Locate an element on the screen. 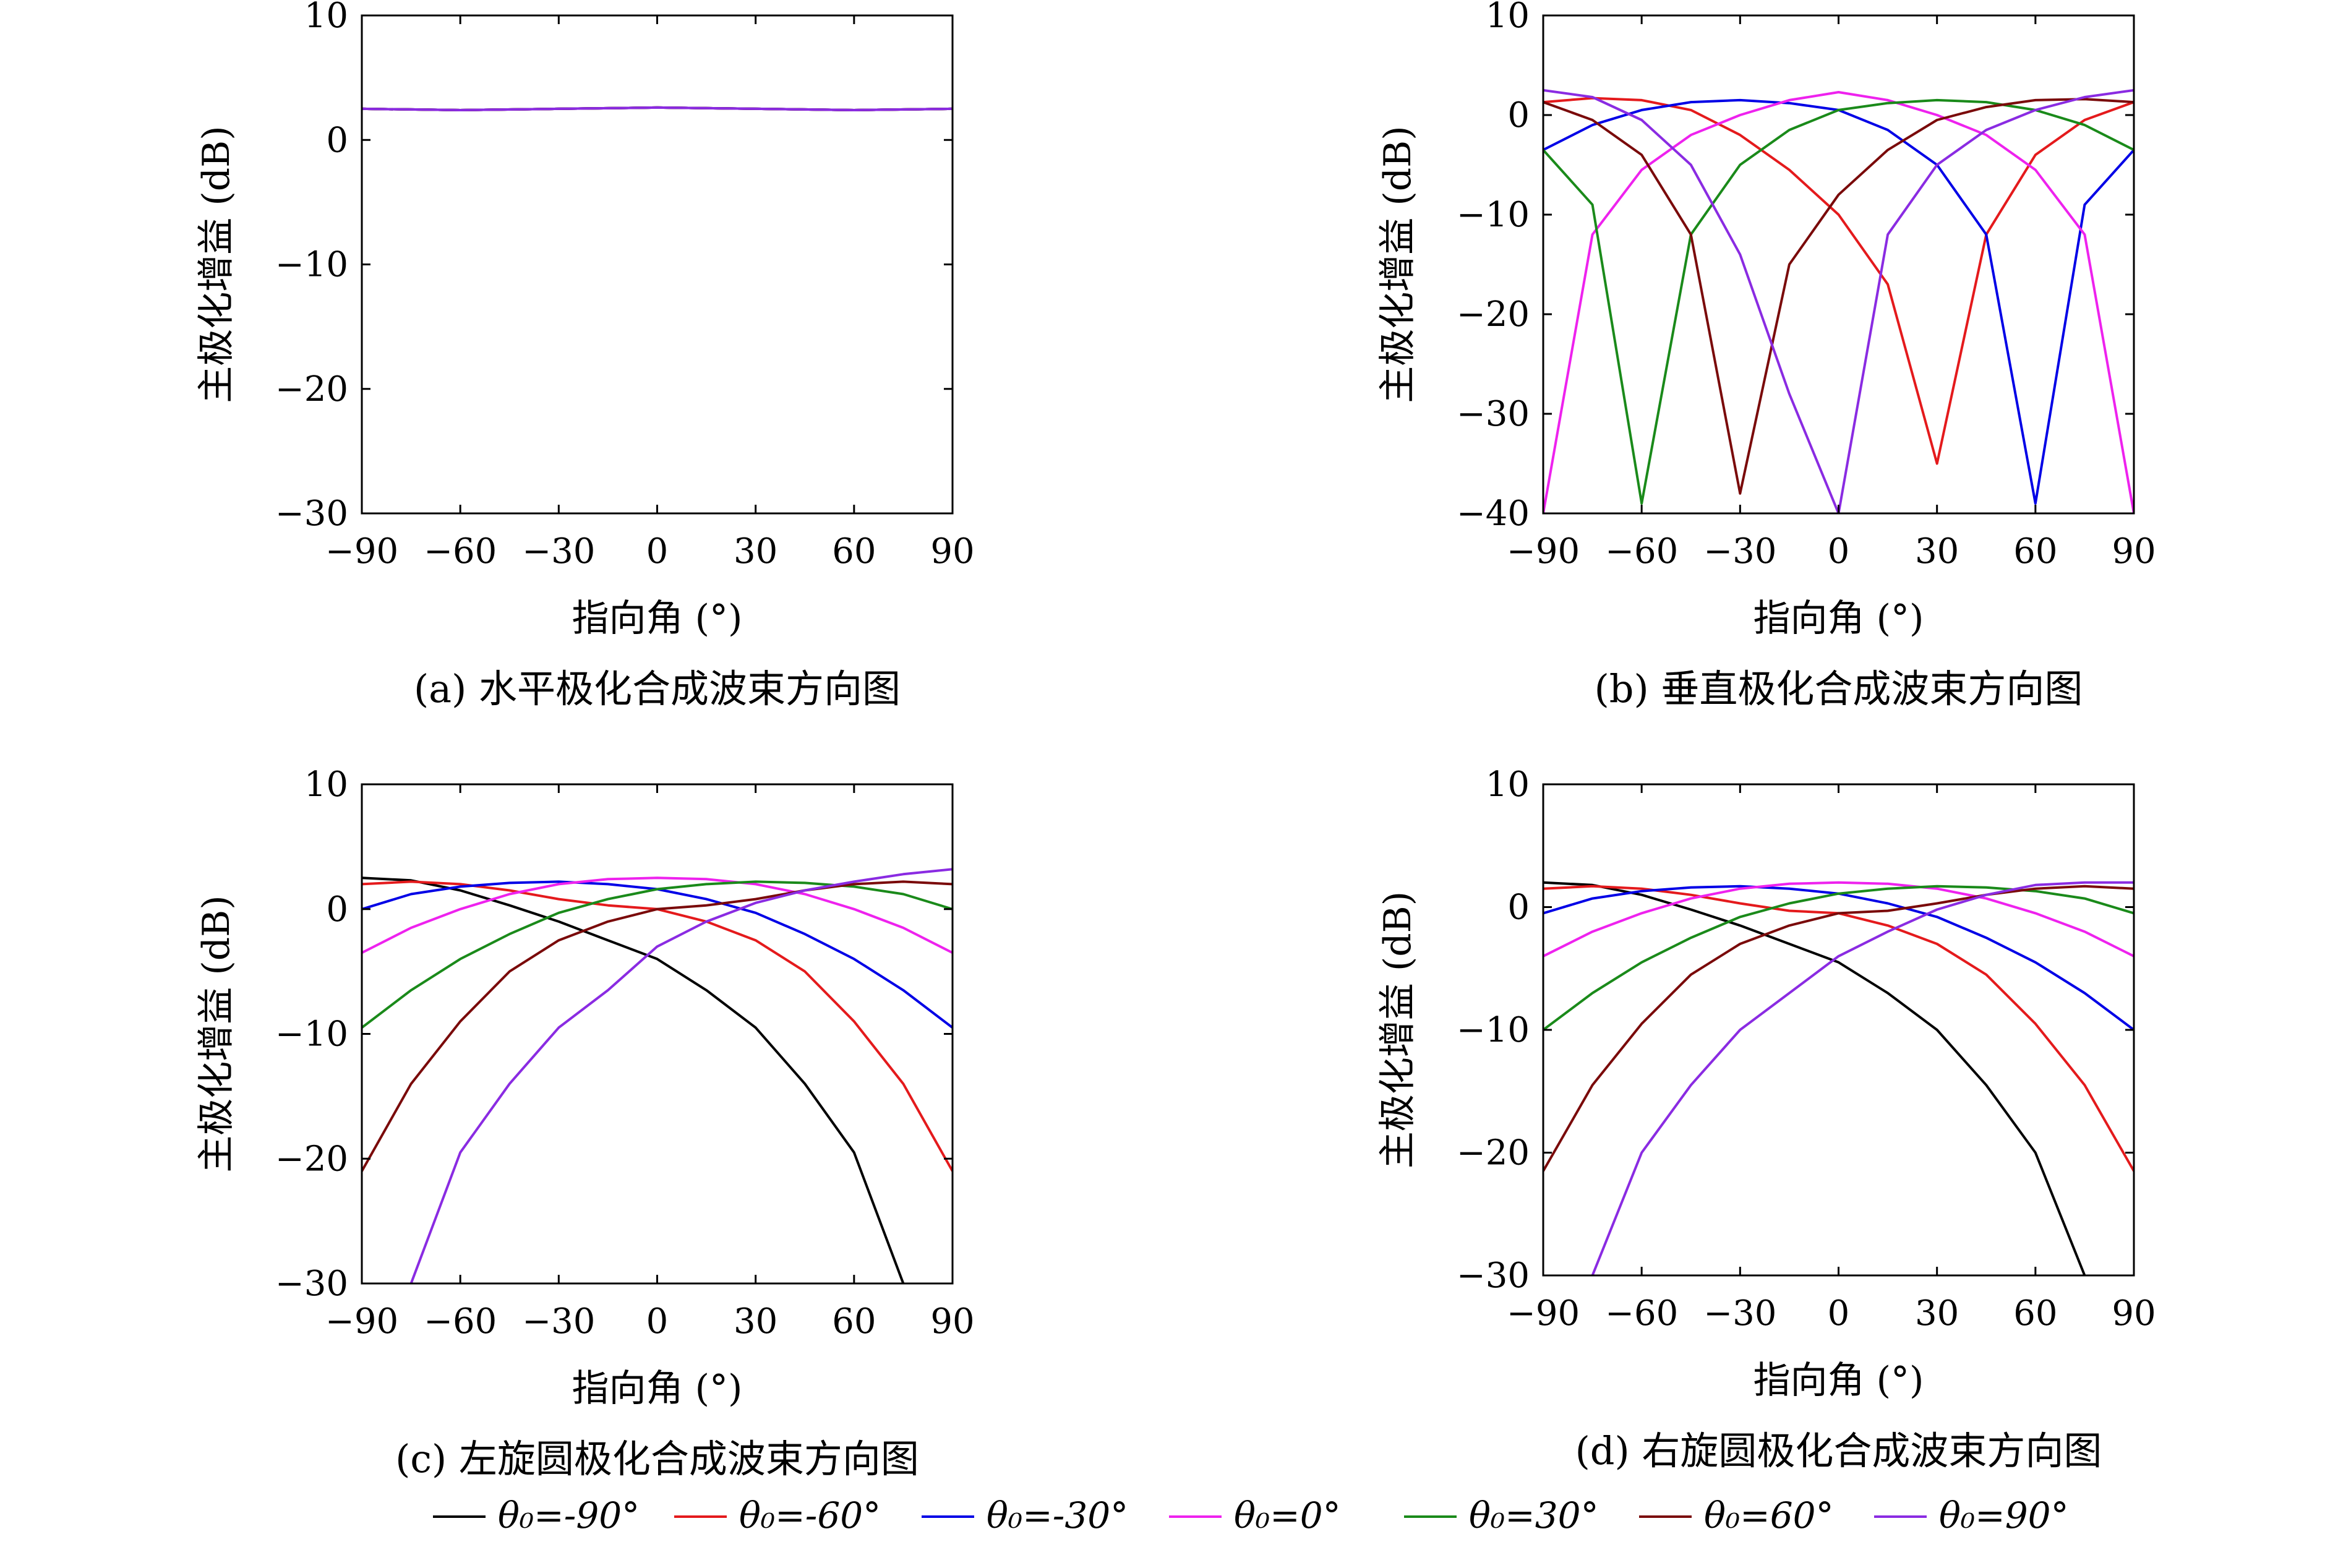 This screenshot has width=2338, height=1568. legend-label: θ₀=90° is located at coordinates (2004, 1515).